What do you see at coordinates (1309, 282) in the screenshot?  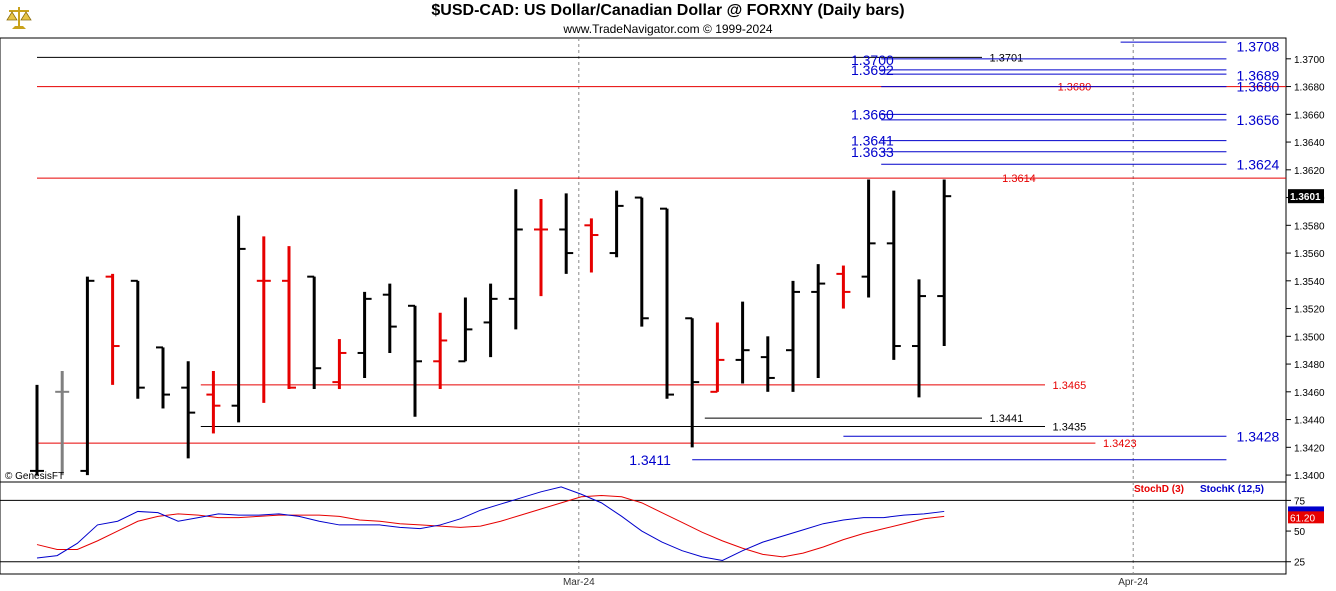 I see `y-tick-label: 1.3540` at bounding box center [1309, 282].